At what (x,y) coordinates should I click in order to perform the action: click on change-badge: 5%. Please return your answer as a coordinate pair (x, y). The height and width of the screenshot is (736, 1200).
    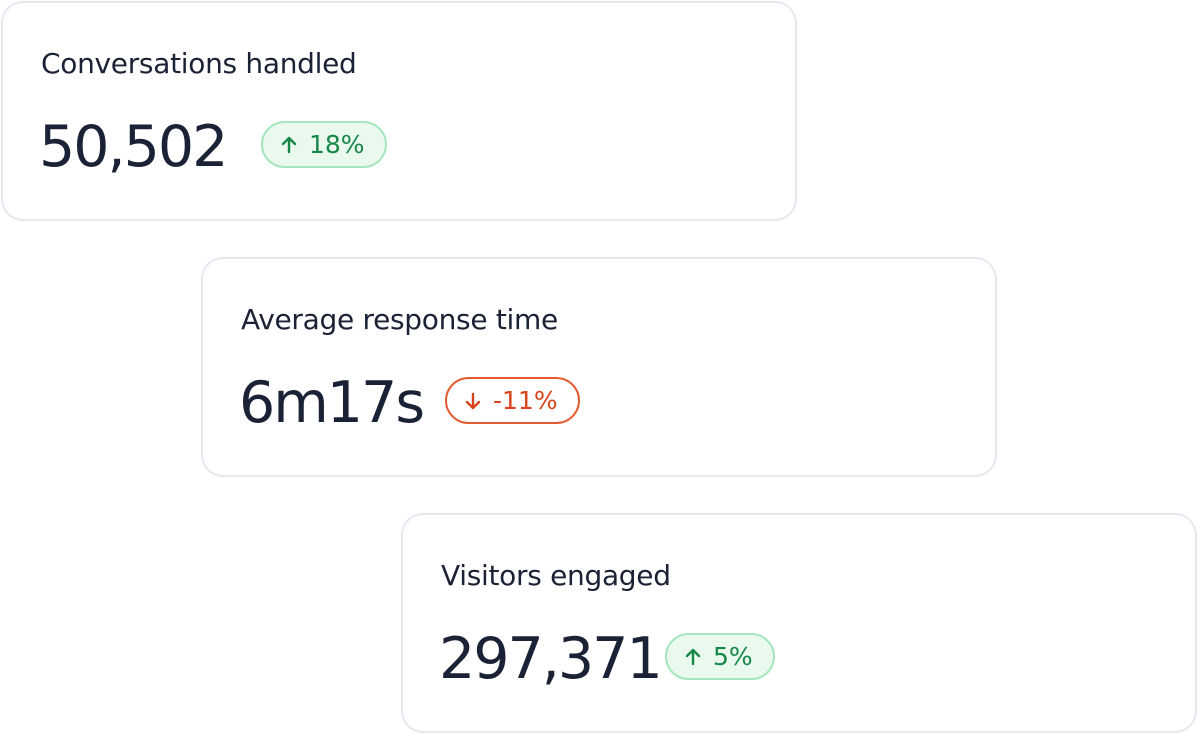
    Looking at the image, I should click on (720, 656).